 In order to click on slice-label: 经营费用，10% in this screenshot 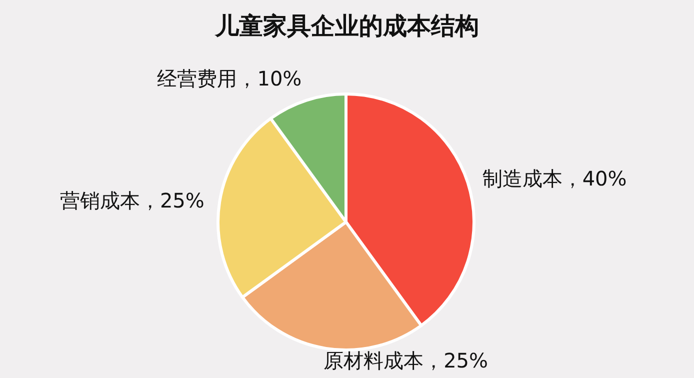, I will do `click(229, 78)`.